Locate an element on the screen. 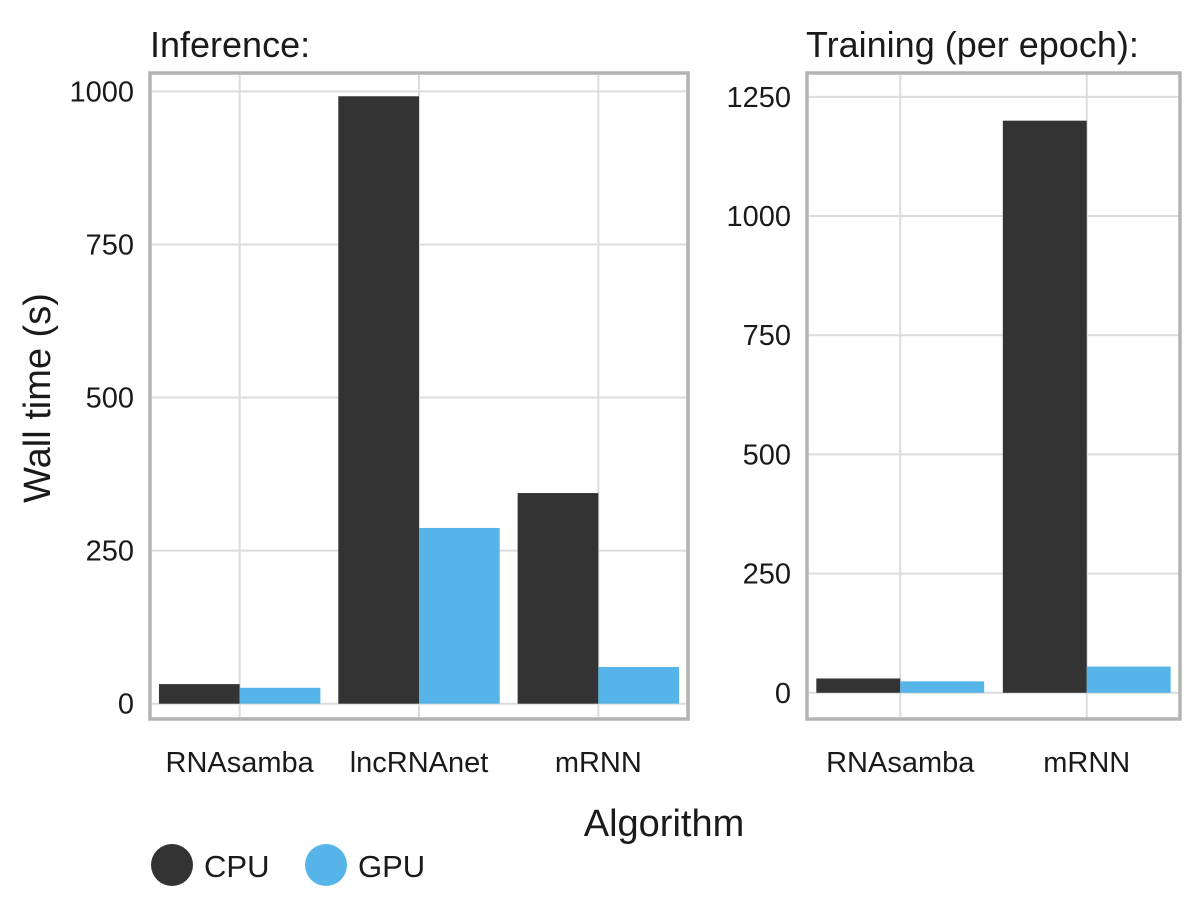 The width and height of the screenshot is (1200, 897). y-axis-label: Wall time (s) is located at coordinates (38, 398).